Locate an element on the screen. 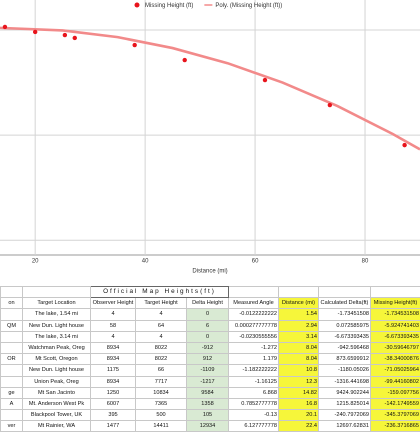 The image size is (420, 432). header-cell: Delta Height is located at coordinates (208, 303).